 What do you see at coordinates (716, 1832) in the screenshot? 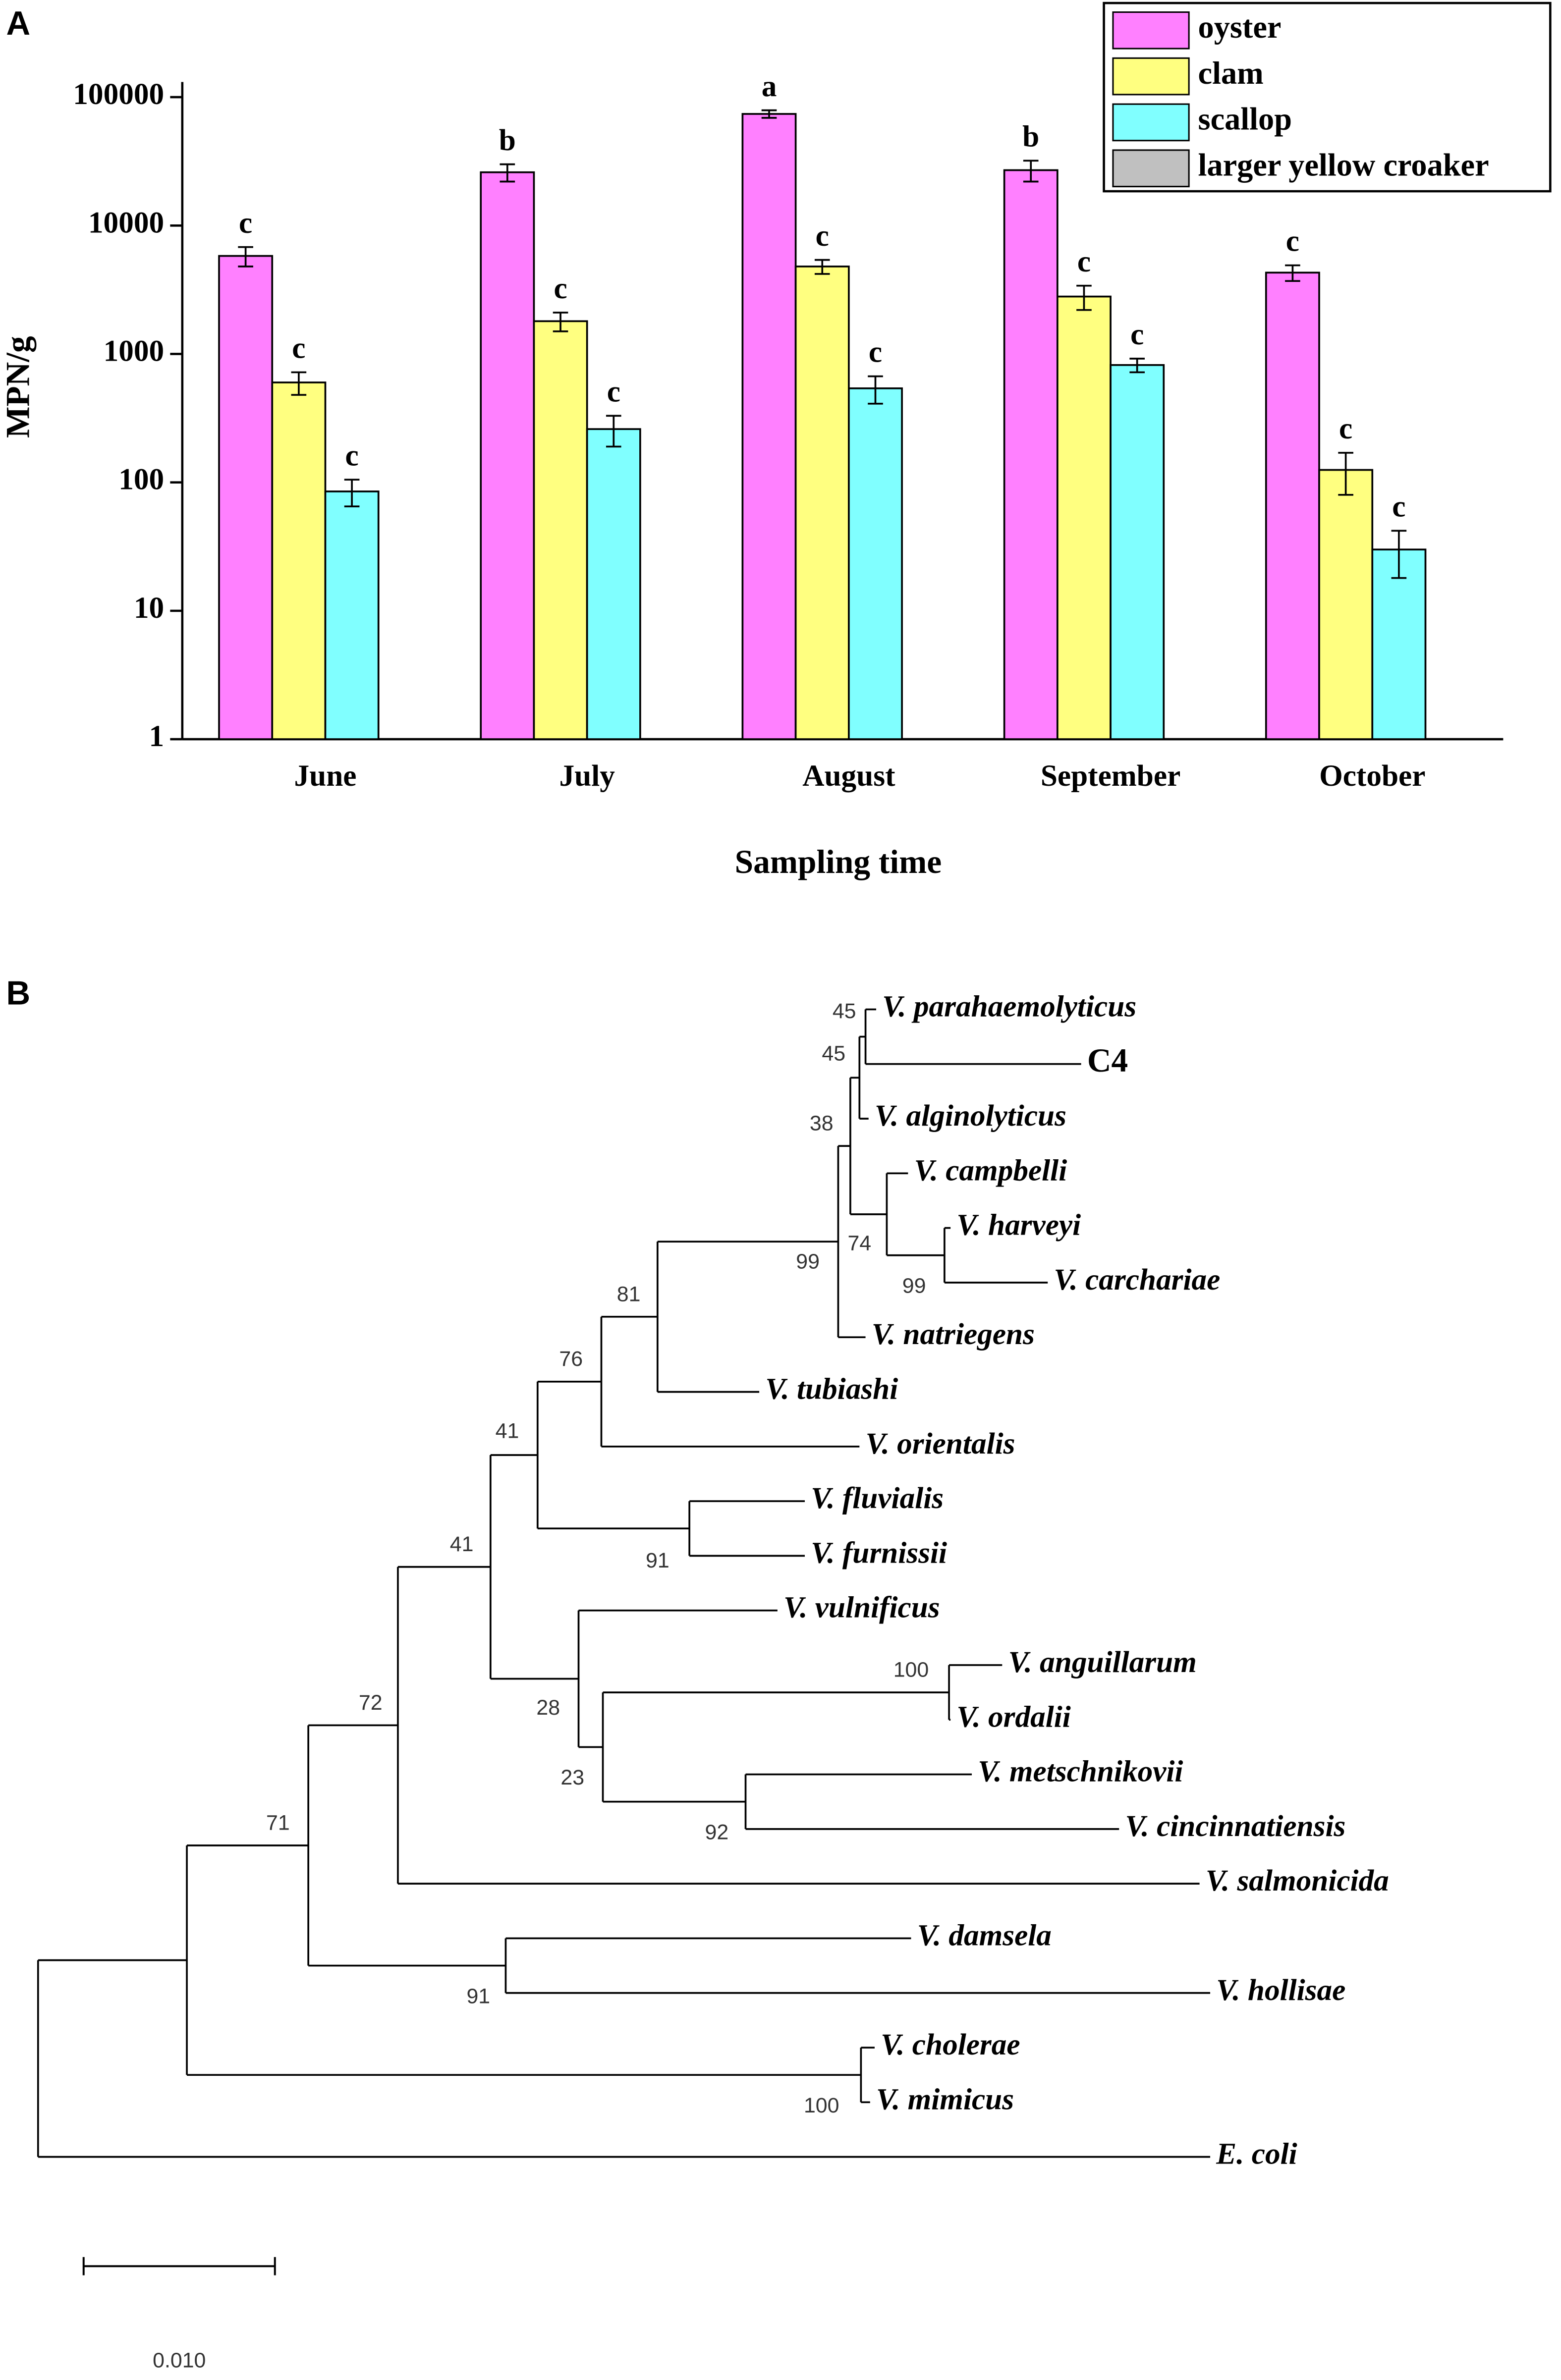
I see `bootstrap-value: 92` at bounding box center [716, 1832].